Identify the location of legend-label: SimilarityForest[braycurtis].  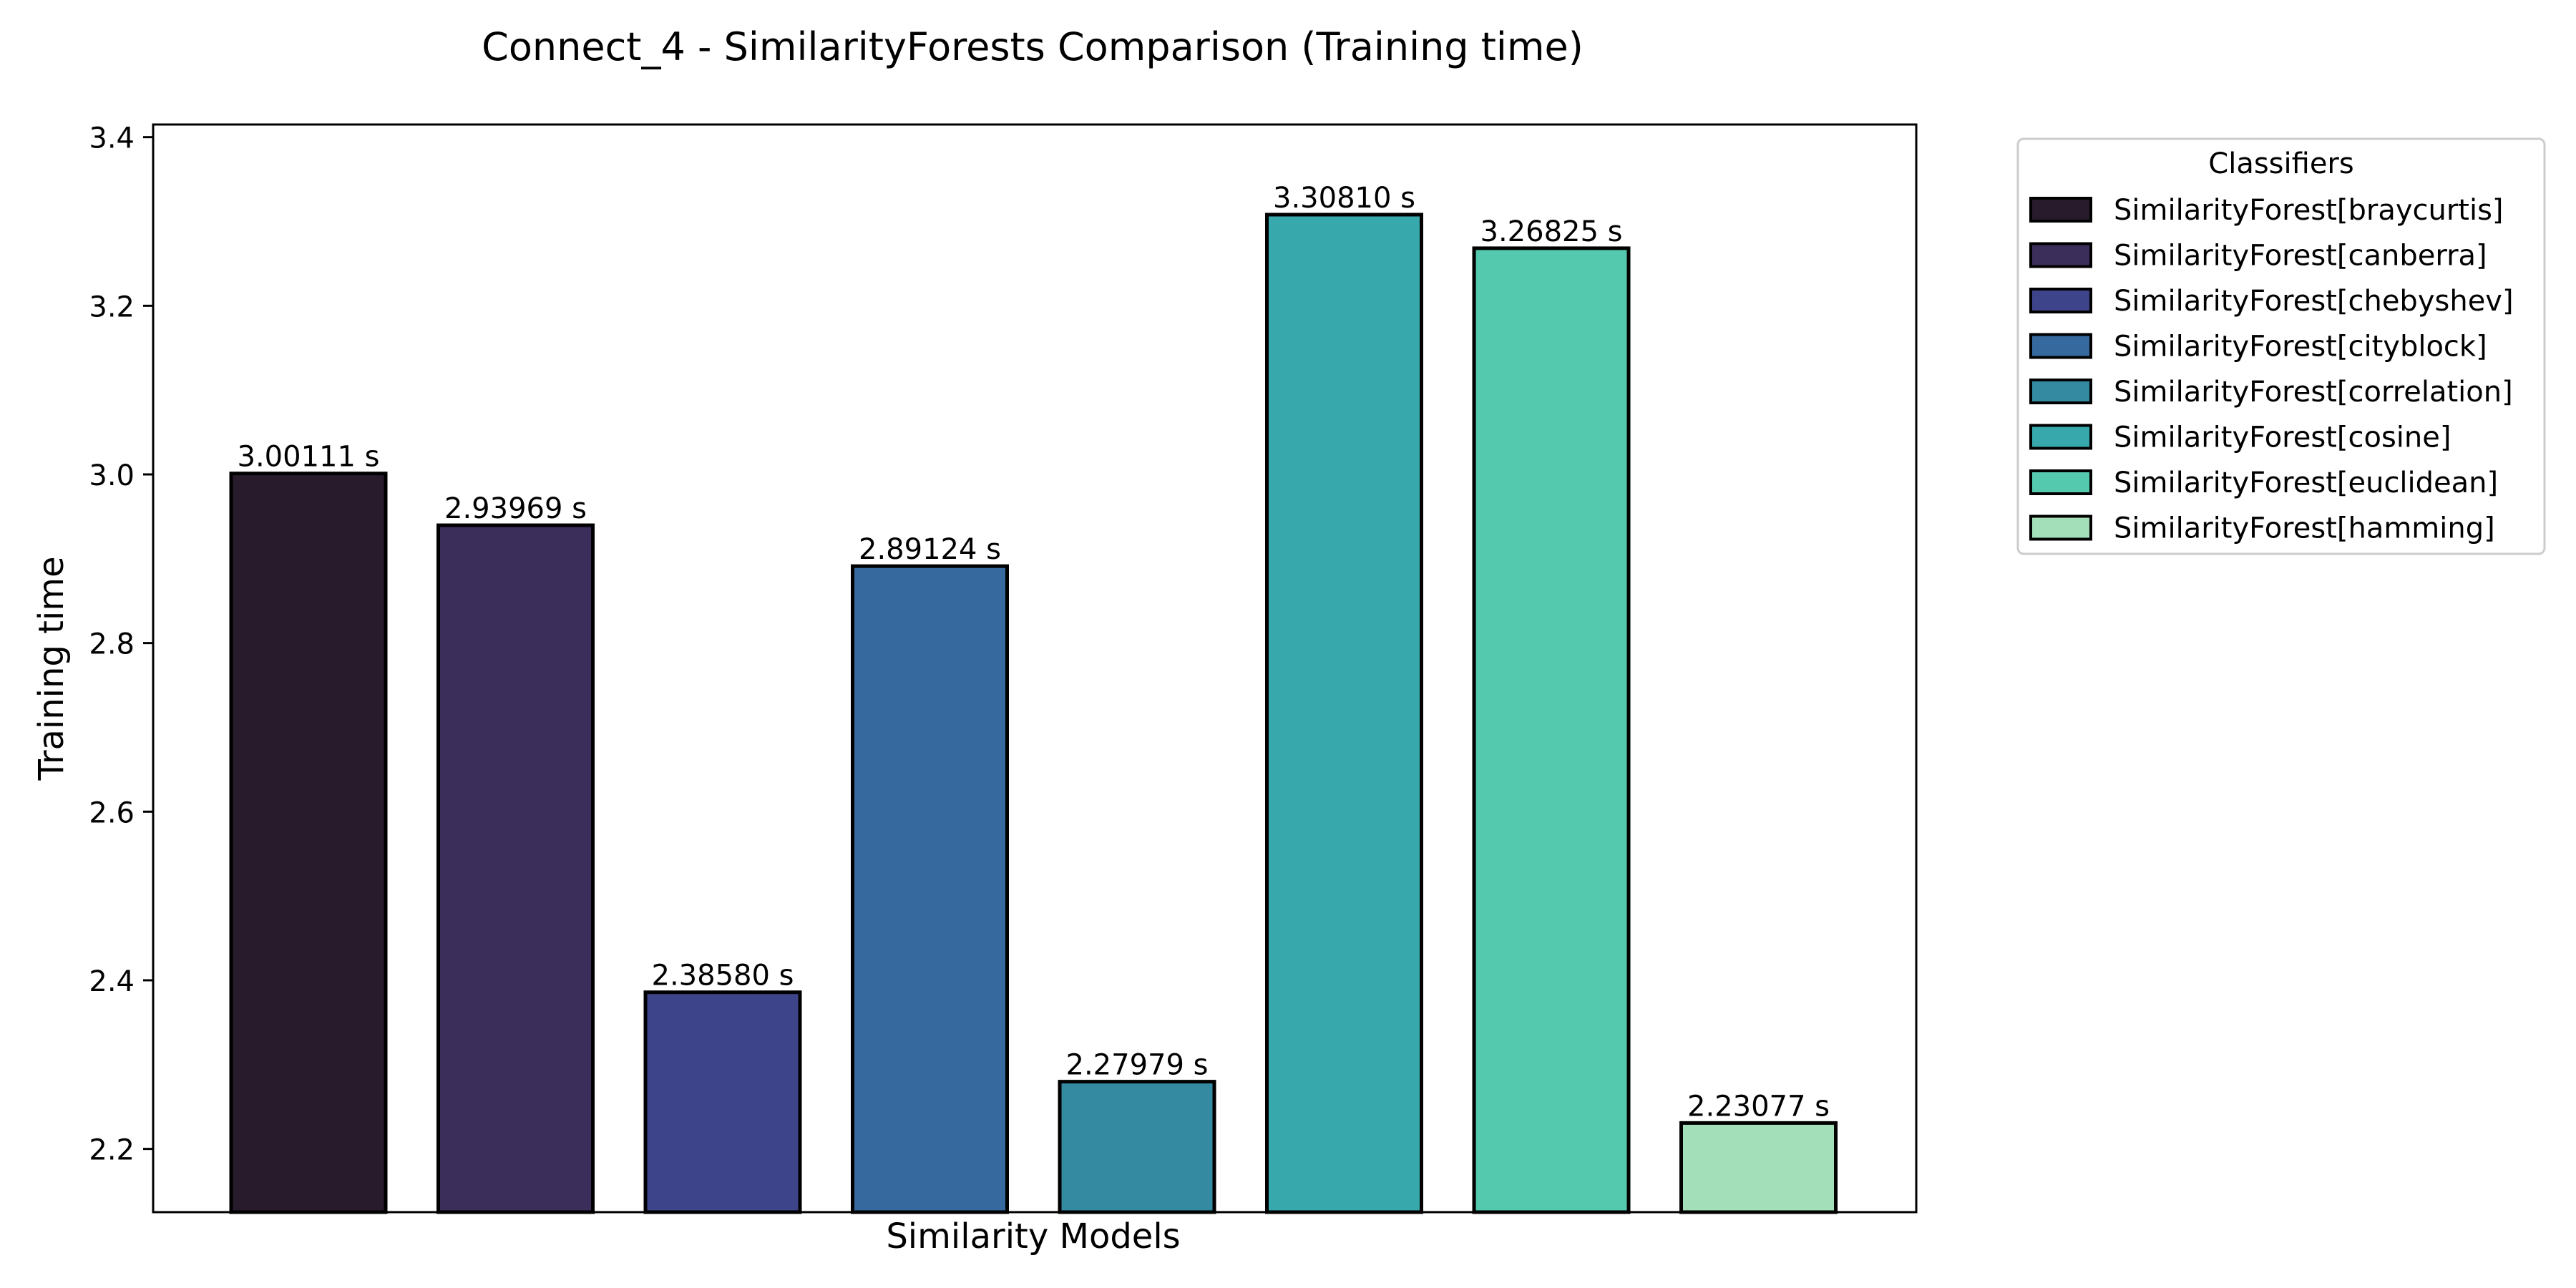
(2309, 210).